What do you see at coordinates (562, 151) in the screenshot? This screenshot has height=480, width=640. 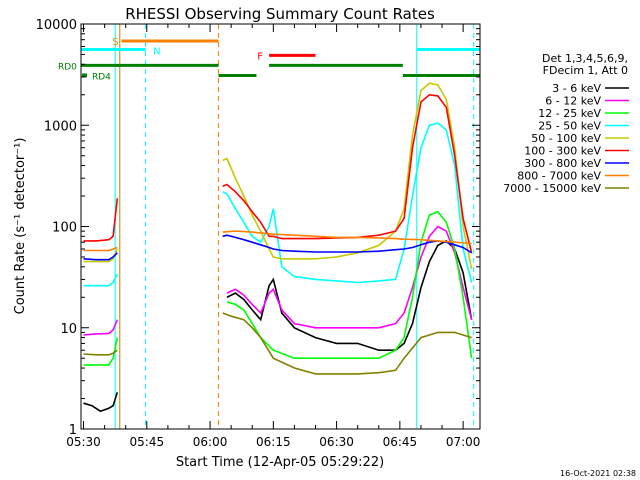 I see `legend-label-100-300-kev: 100 - 300 keV` at bounding box center [562, 151].